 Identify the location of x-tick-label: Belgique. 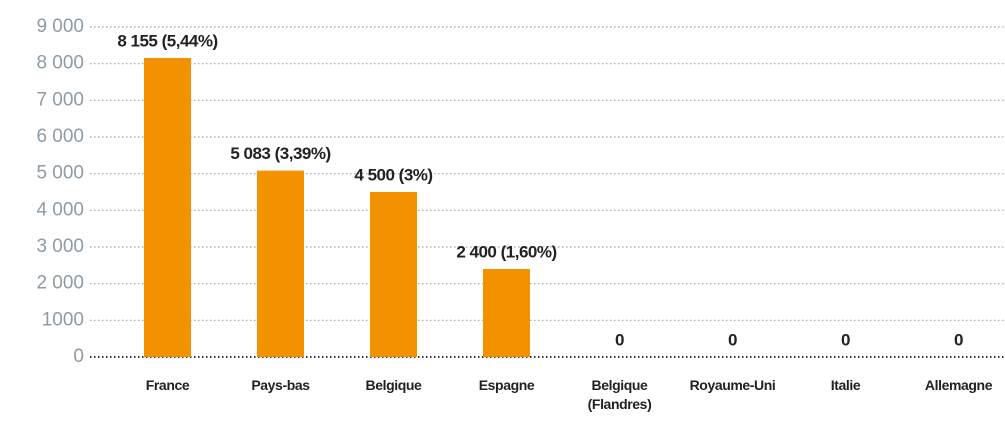
(393, 385).